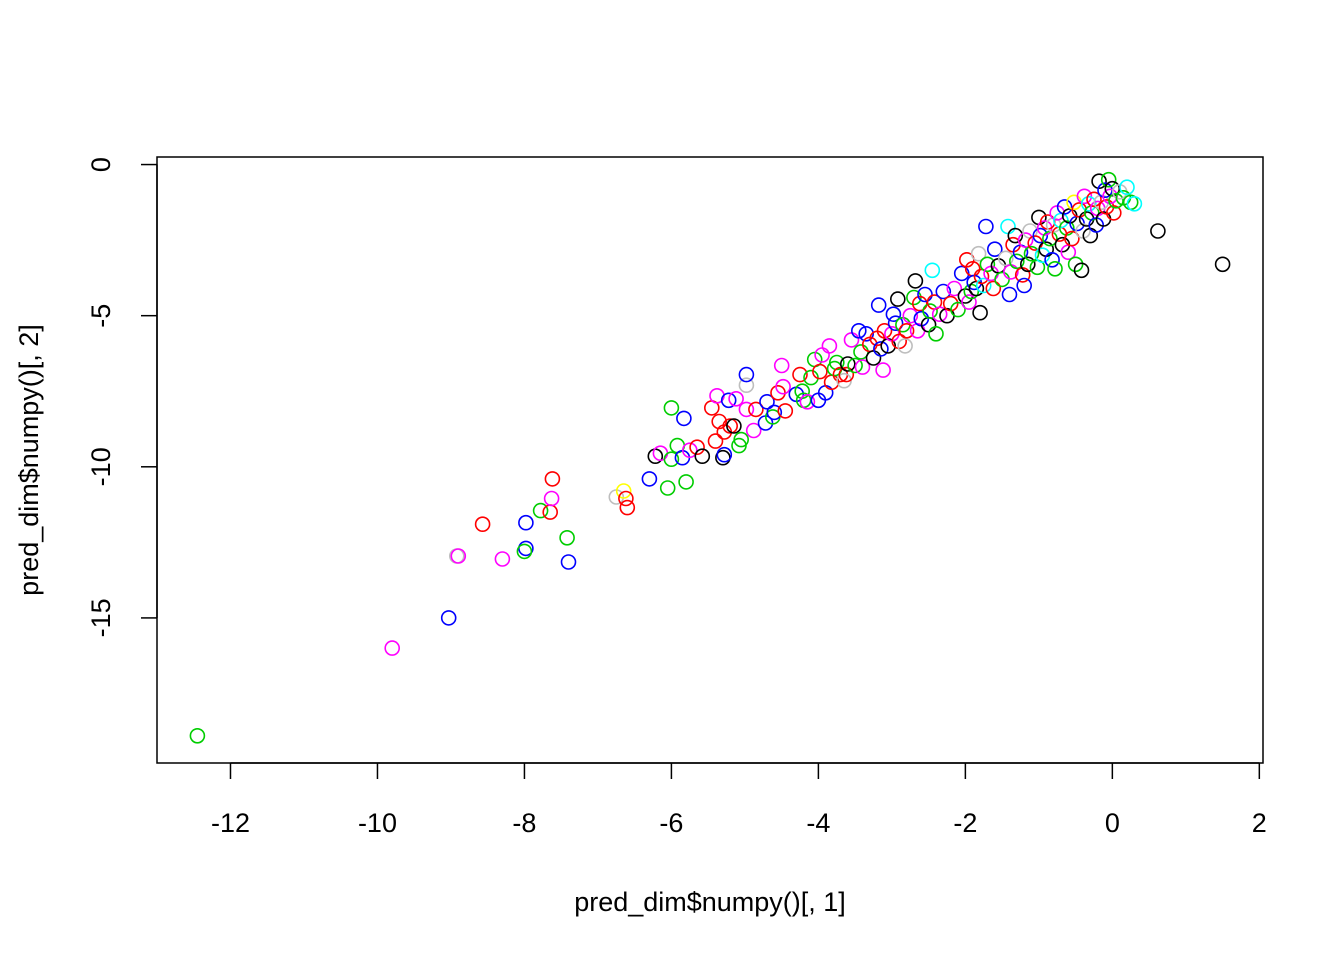 The height and width of the screenshot is (960, 1344). What do you see at coordinates (101, 617) in the screenshot?
I see `y-tick-label: -15` at bounding box center [101, 617].